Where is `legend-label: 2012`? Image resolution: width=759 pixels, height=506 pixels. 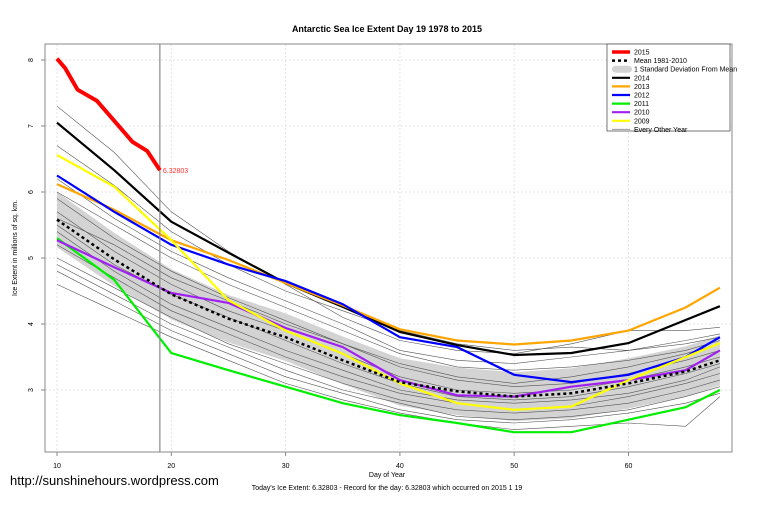
legend-label: 2012 is located at coordinates (642, 96).